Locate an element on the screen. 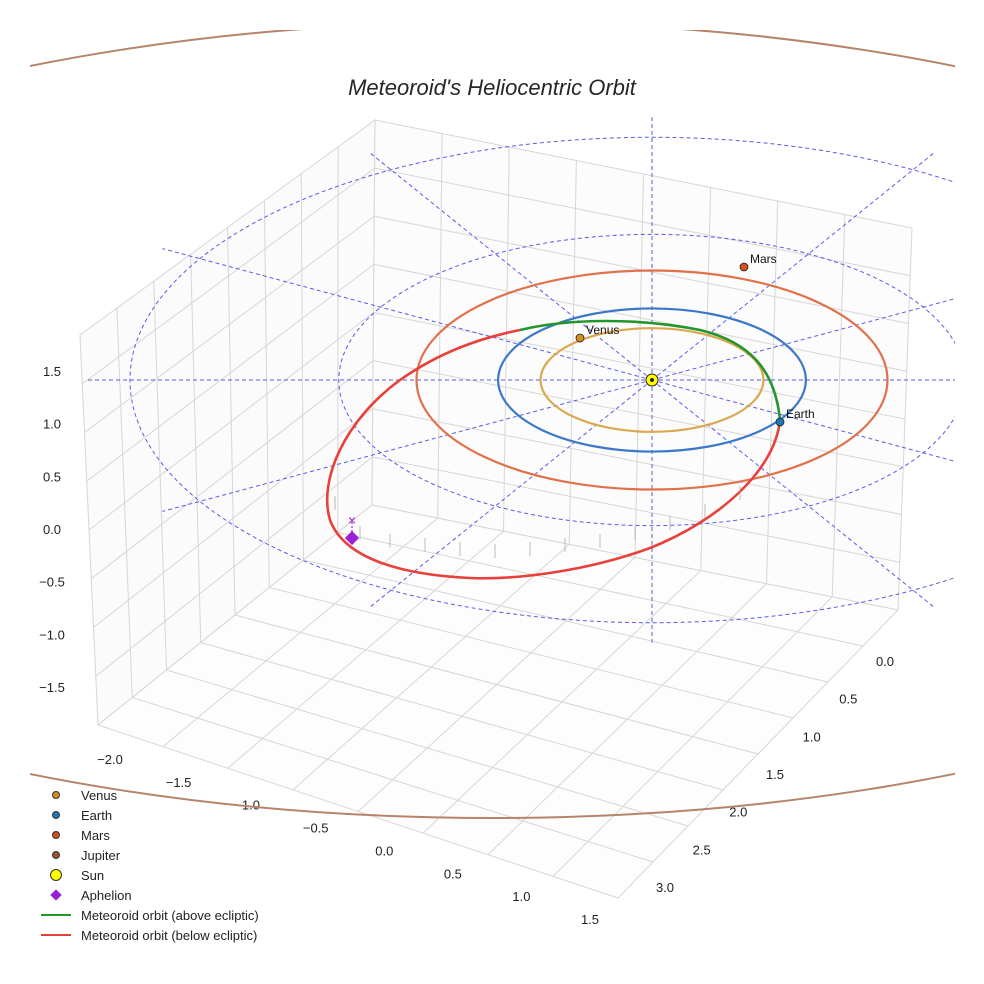  venus-label: Venus is located at coordinates (602, 330).